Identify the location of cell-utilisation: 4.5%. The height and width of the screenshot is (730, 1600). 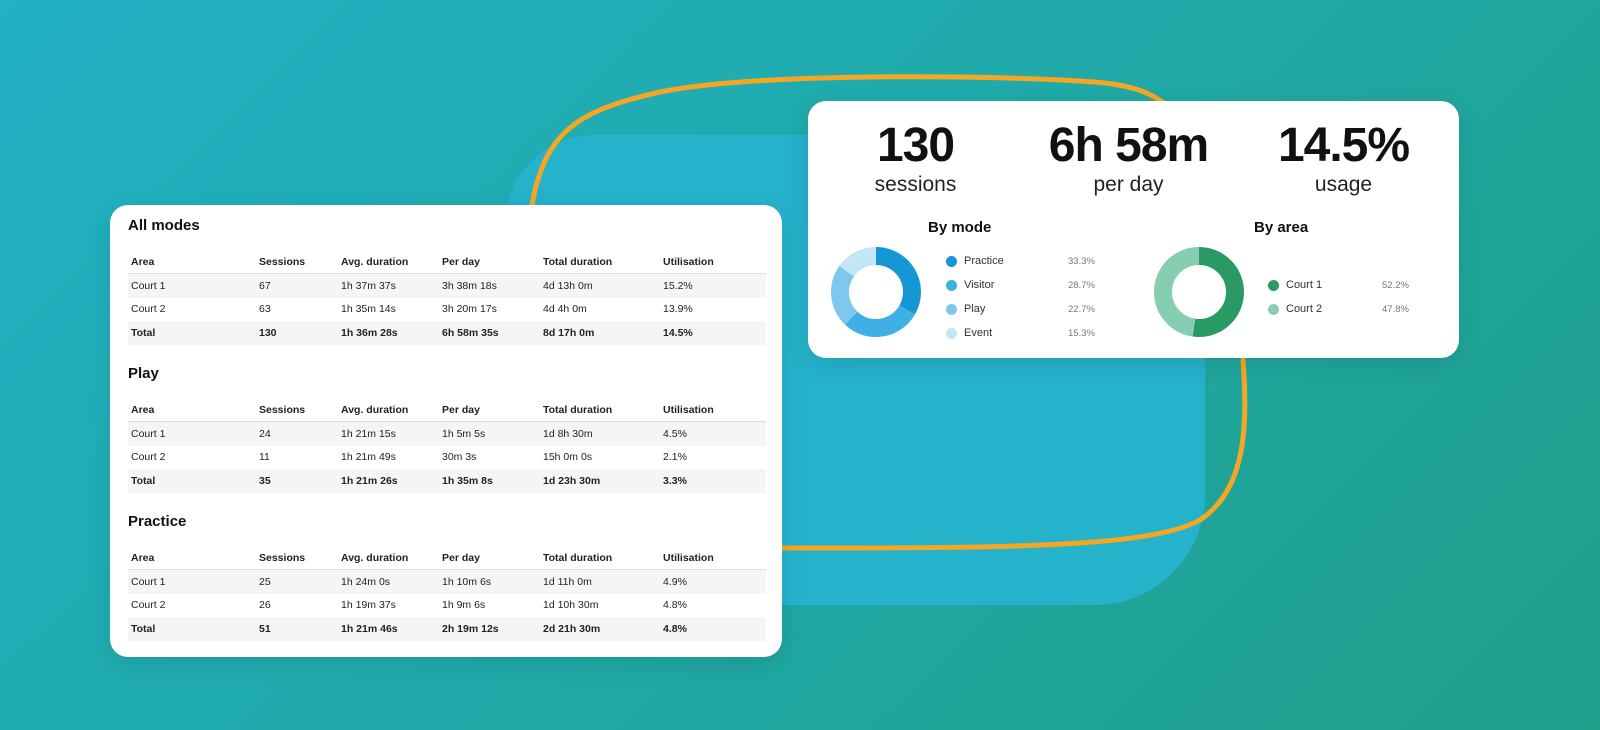
(713, 433).